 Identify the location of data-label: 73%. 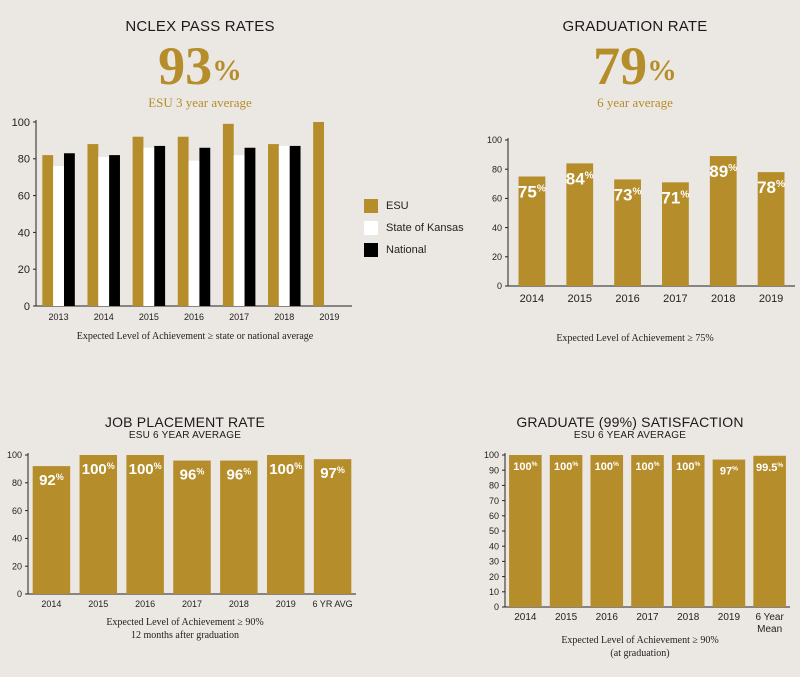
(628, 194).